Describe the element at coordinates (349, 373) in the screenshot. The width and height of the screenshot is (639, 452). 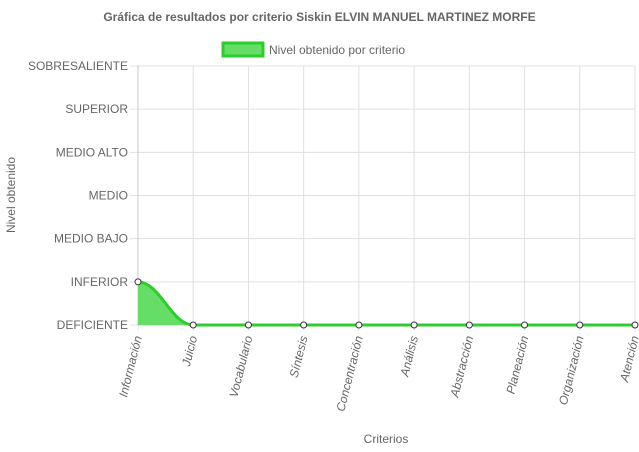
I see `x-tick-label: Concentración` at that location.